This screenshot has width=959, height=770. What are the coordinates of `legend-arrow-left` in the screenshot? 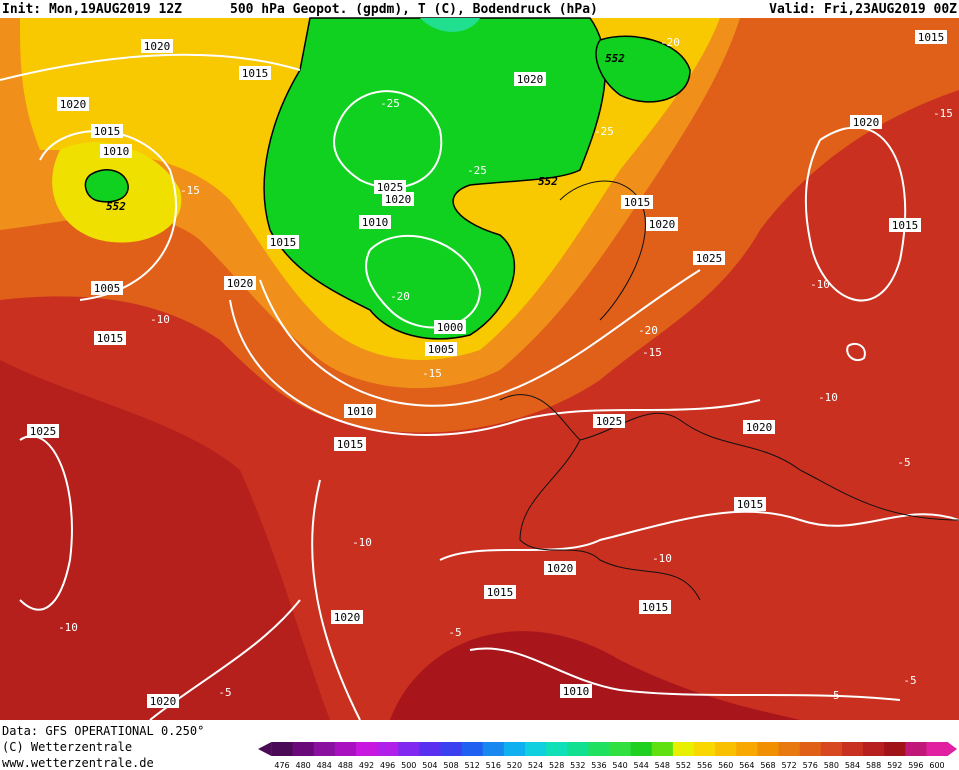 It's located at (265, 749).